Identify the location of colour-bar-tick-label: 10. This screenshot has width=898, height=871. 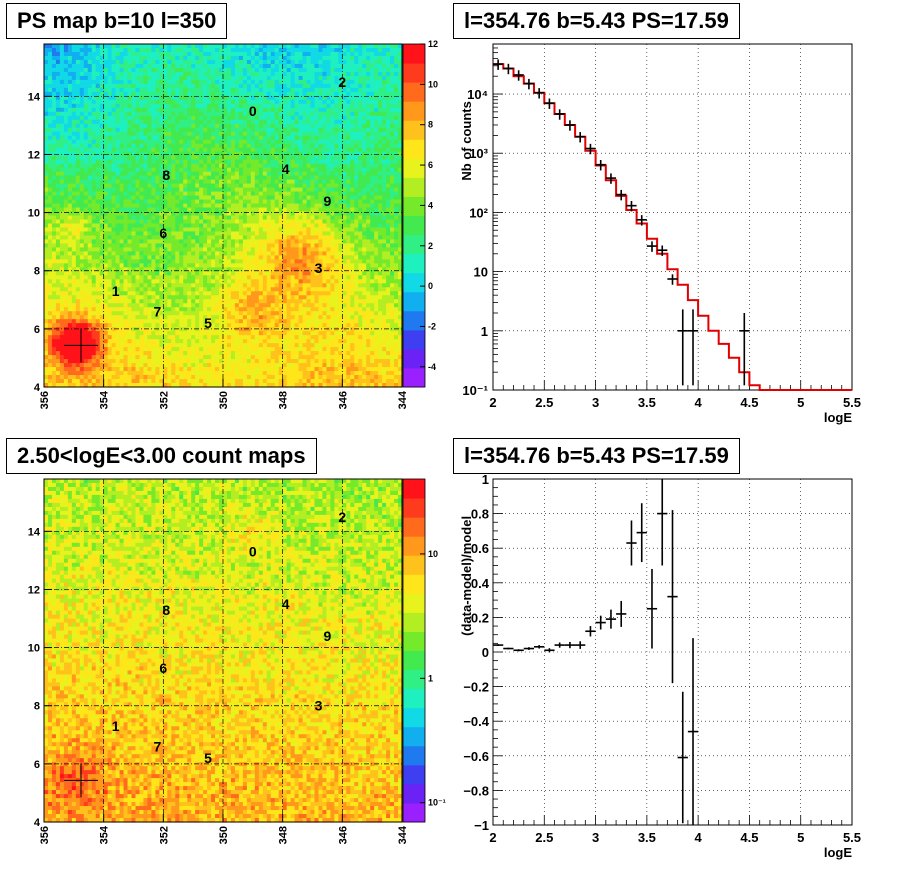
(433, 84).